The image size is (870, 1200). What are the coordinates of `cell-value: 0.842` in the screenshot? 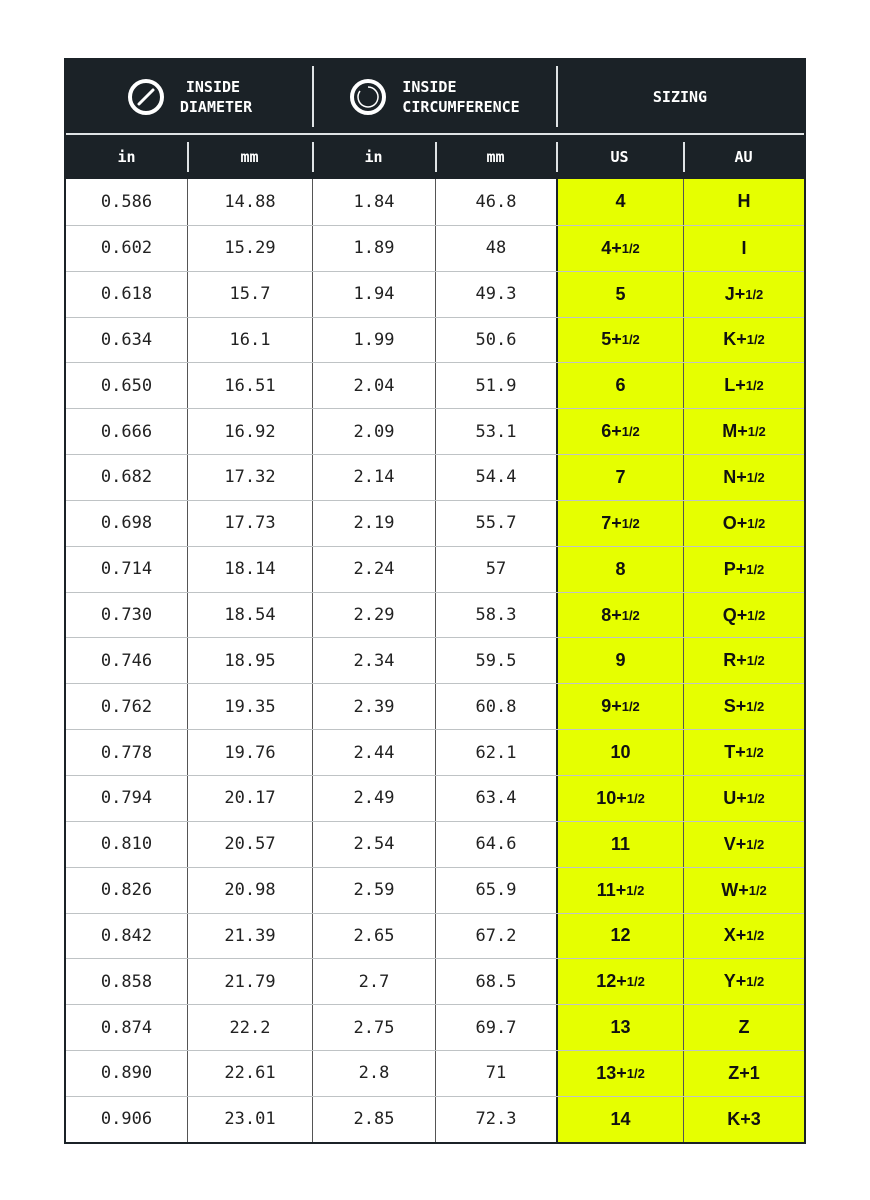 It's located at (126, 935).